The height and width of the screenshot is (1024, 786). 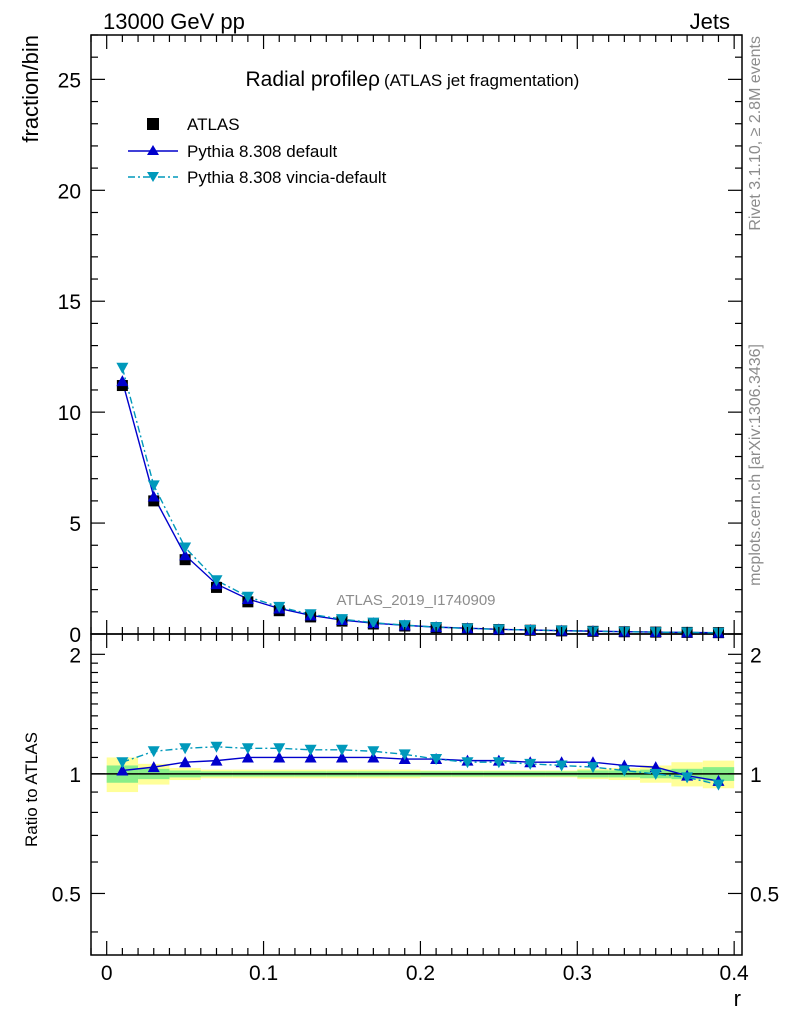 I want to click on header-left-label: 13000 GeV pp, so click(x=174, y=21).